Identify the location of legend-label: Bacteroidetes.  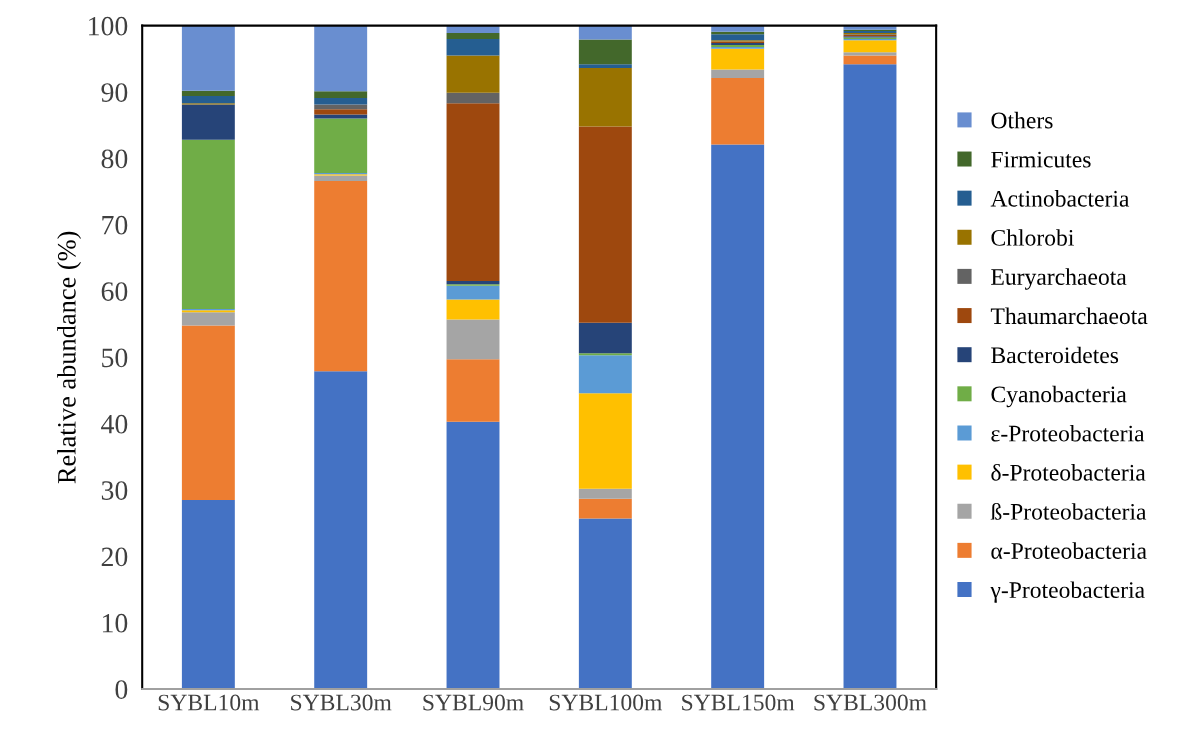
(1055, 355).